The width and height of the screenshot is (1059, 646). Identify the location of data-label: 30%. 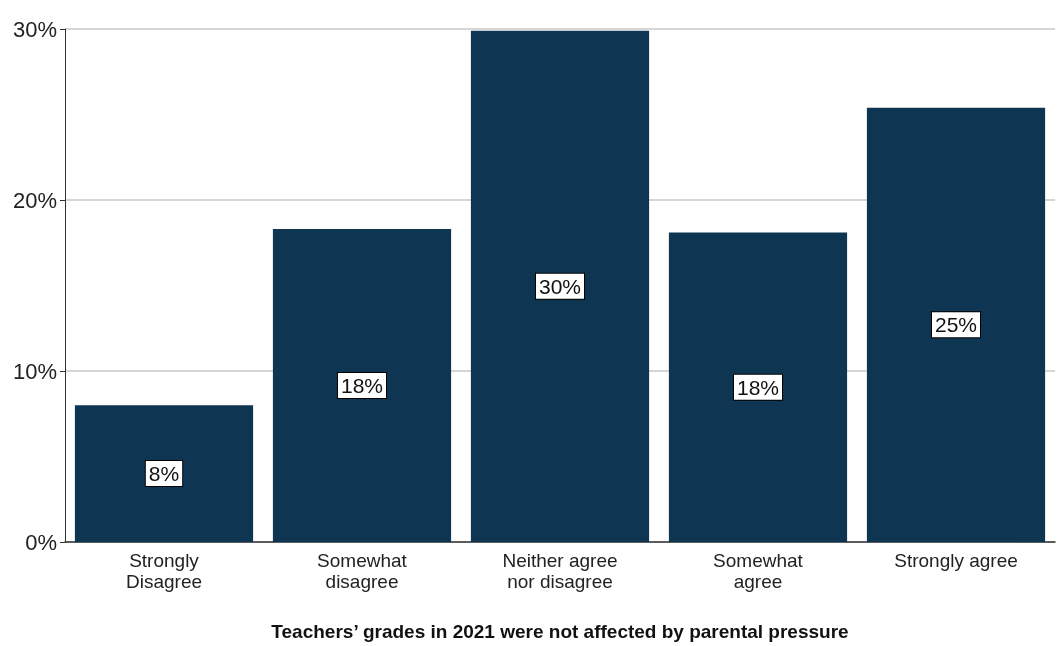
(560, 286).